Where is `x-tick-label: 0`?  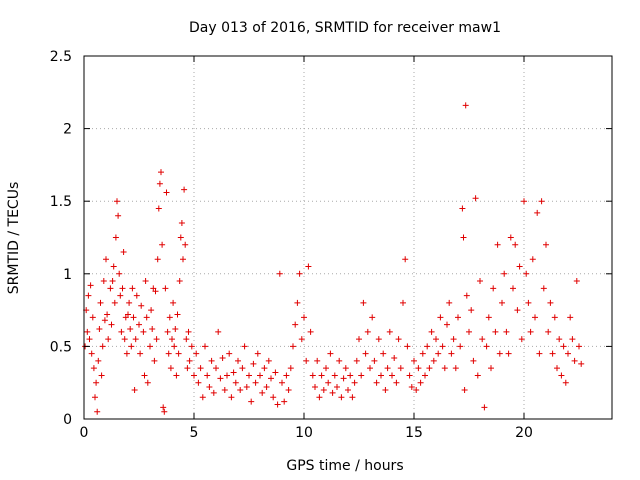
x-tick-label: 0 is located at coordinates (84, 433).